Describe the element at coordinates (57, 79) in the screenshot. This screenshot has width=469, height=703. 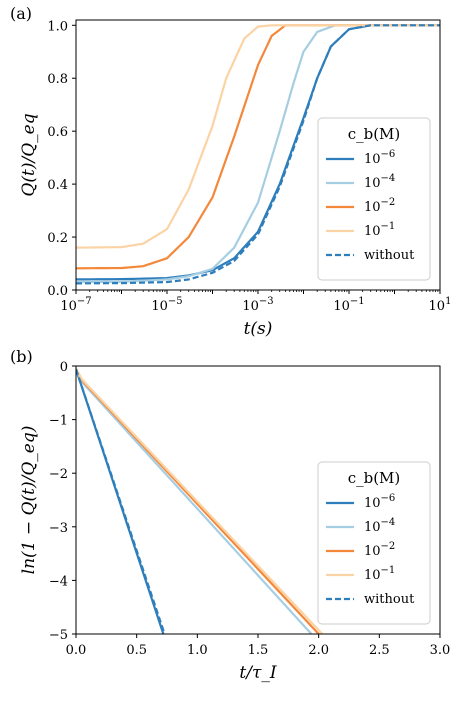
I see `y-tick-label: 0.8` at that location.